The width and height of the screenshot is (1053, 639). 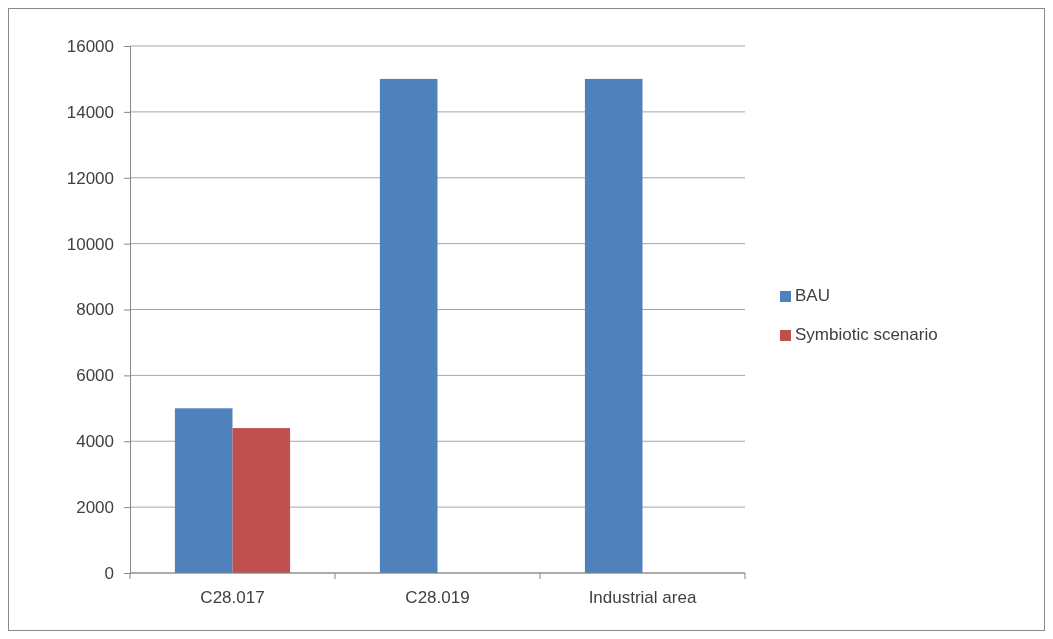 What do you see at coordinates (95, 310) in the screenshot?
I see `y-tick-label: 8000` at bounding box center [95, 310].